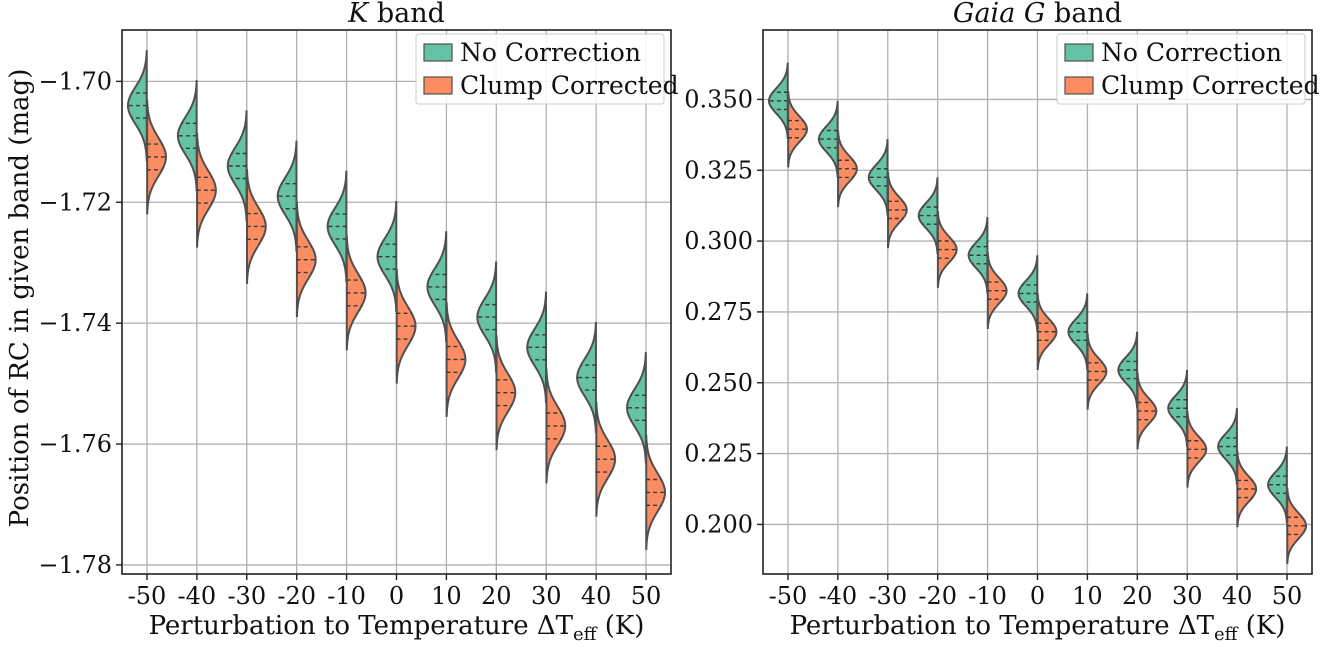  I want to click on k-band-xtick-label-50: -50, so click(147, 596).